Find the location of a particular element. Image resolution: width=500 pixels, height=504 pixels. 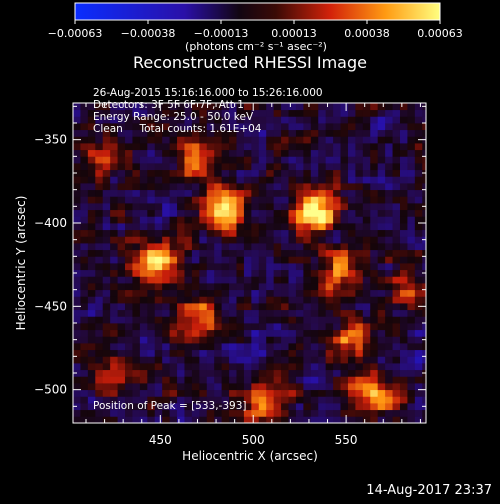

plot-timestamp: 14-Aug-2017 23:37 is located at coordinates (429, 490).